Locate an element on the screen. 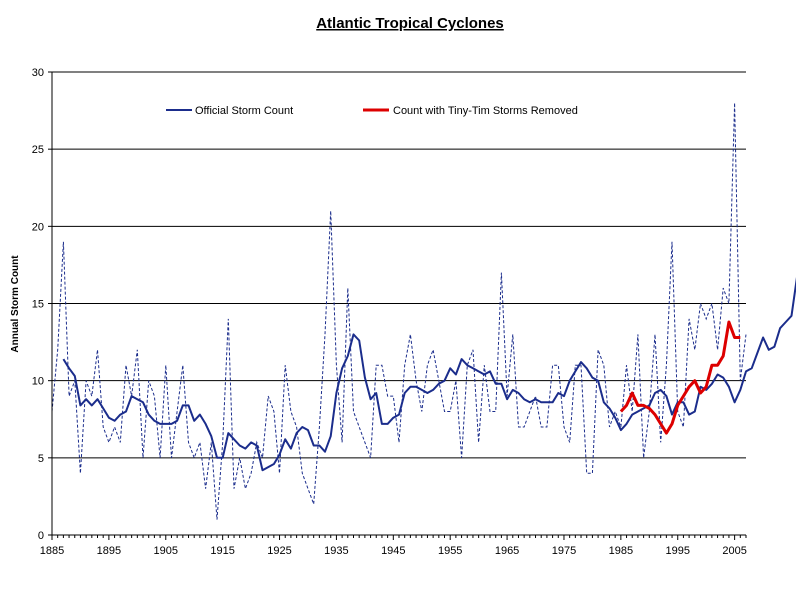 The image size is (796, 595). x-tick-label-1965: 1965 is located at coordinates (507, 551).